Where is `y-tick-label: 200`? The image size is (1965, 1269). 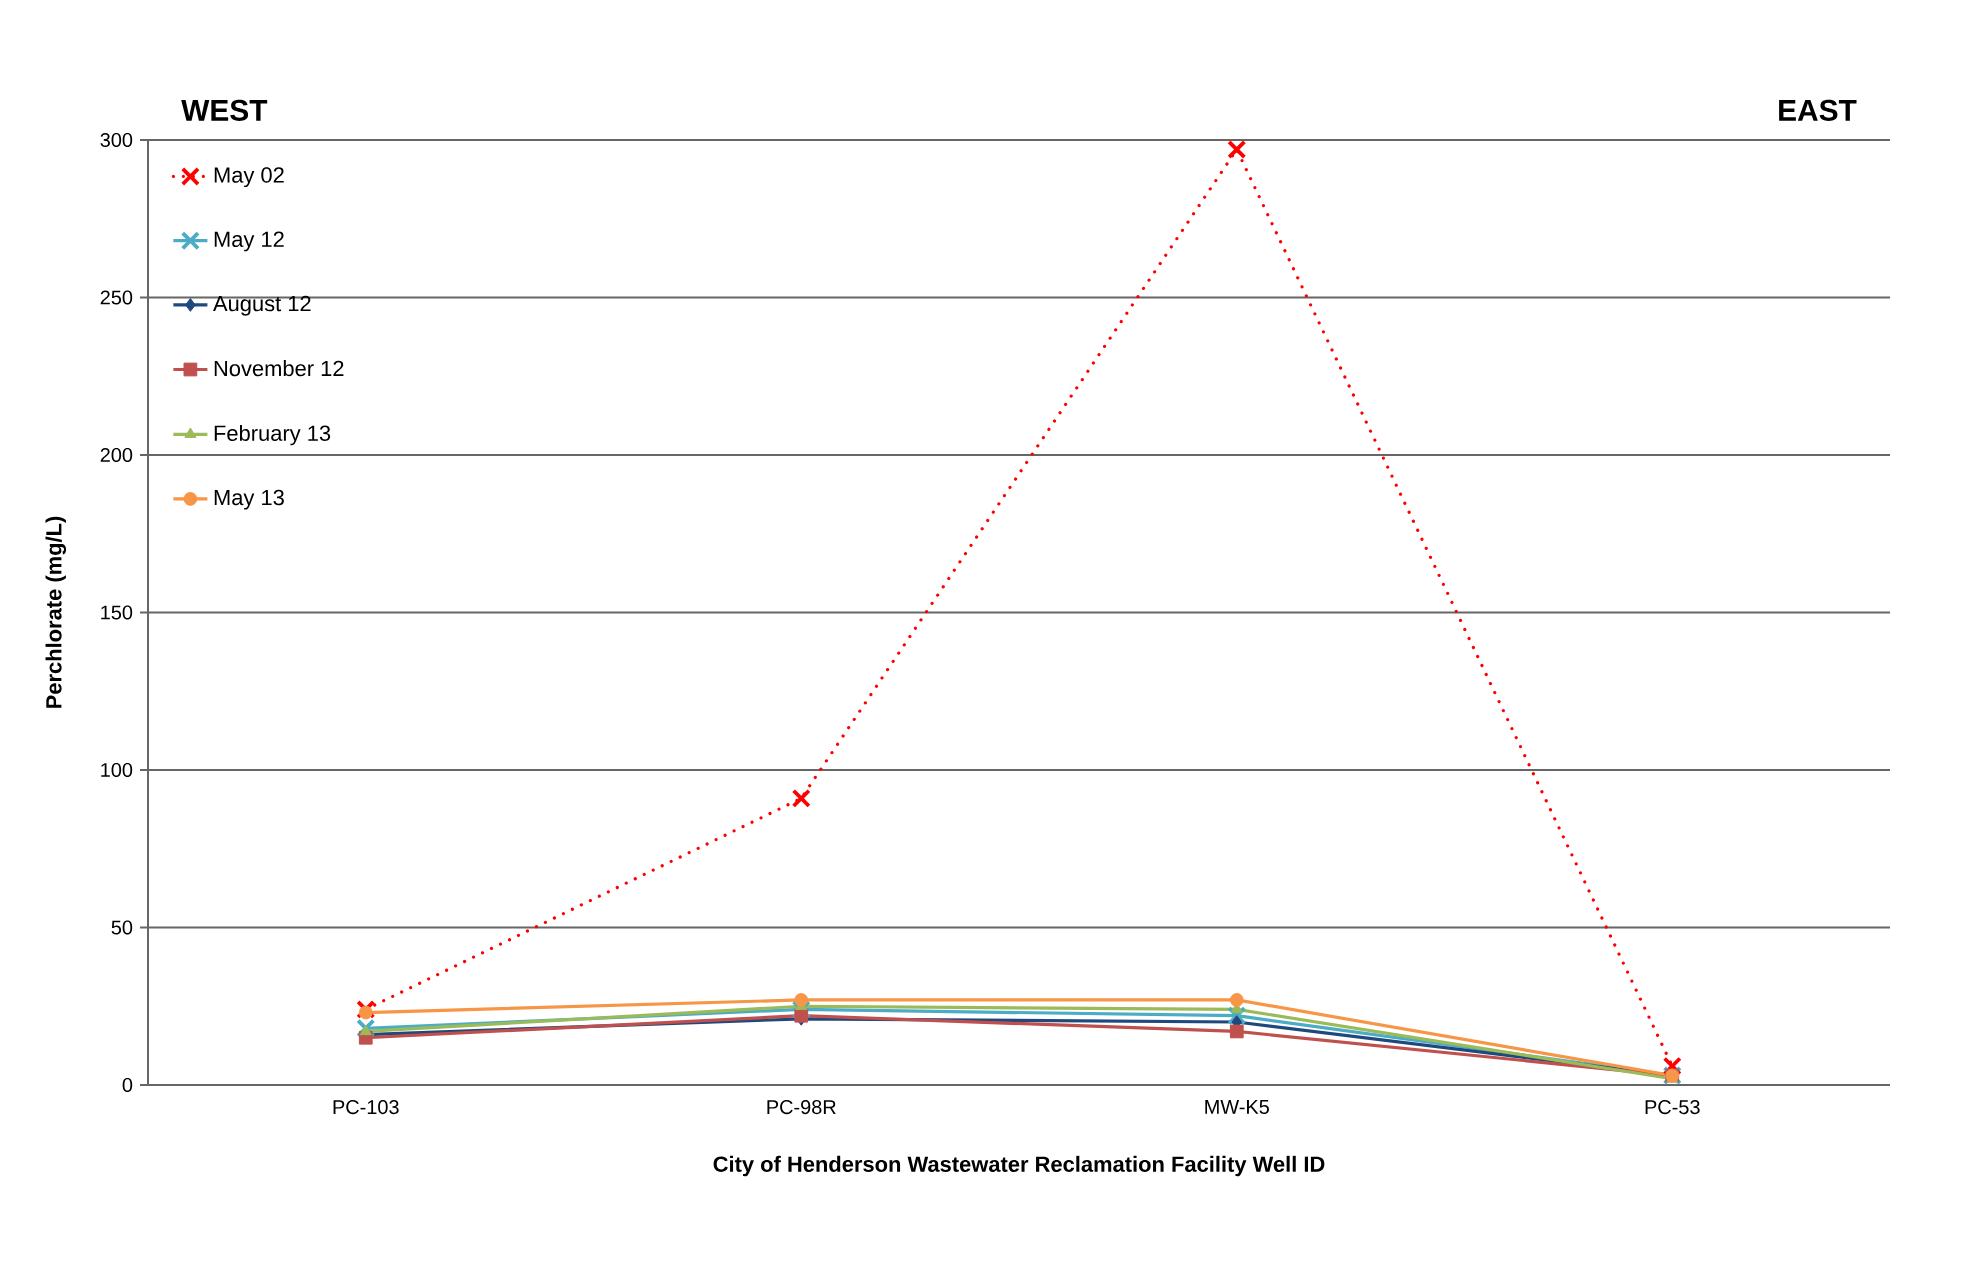
y-tick-label: 200 is located at coordinates (116, 455).